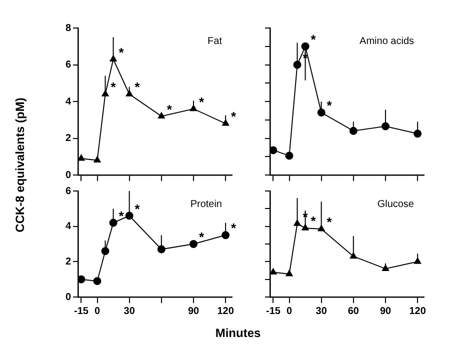 This screenshot has width=467, height=354. Describe the element at coordinates (395, 204) in the screenshot. I see `text: Glucose` at that location.